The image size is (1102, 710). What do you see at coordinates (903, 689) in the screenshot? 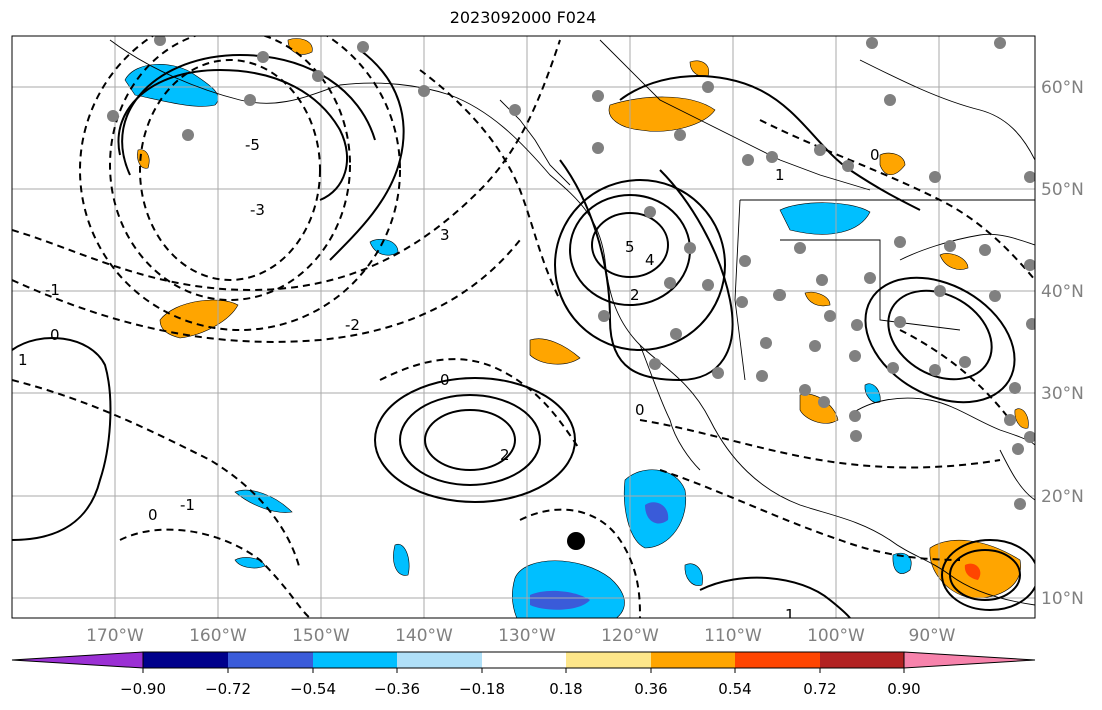
I see `colorbar-tick-label: 0.90` at bounding box center [903, 689].